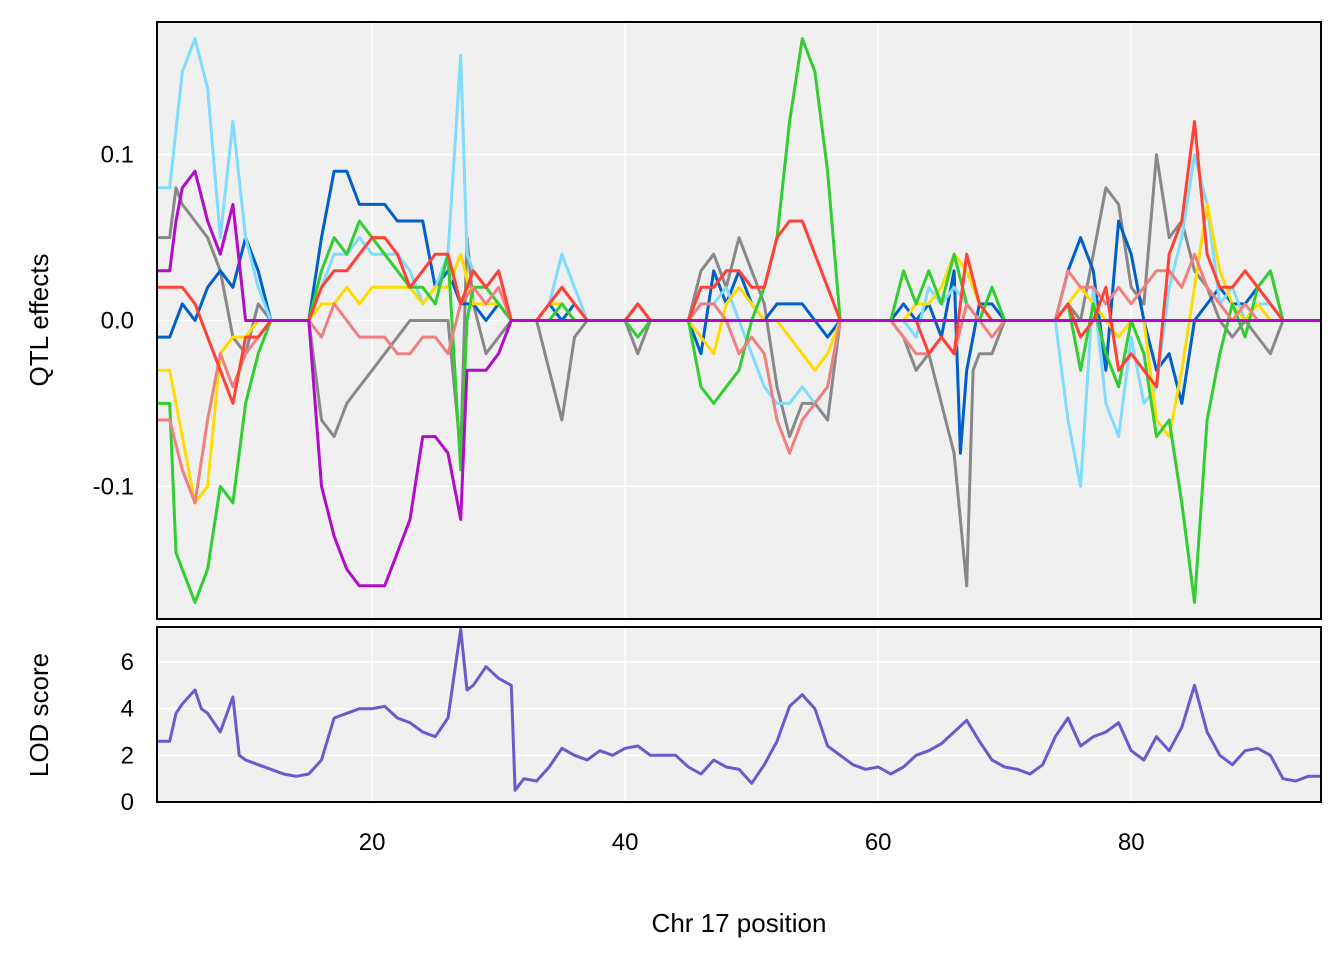 This screenshot has width=1344, height=960. I want to click on lod-series-line, so click(739, 709).